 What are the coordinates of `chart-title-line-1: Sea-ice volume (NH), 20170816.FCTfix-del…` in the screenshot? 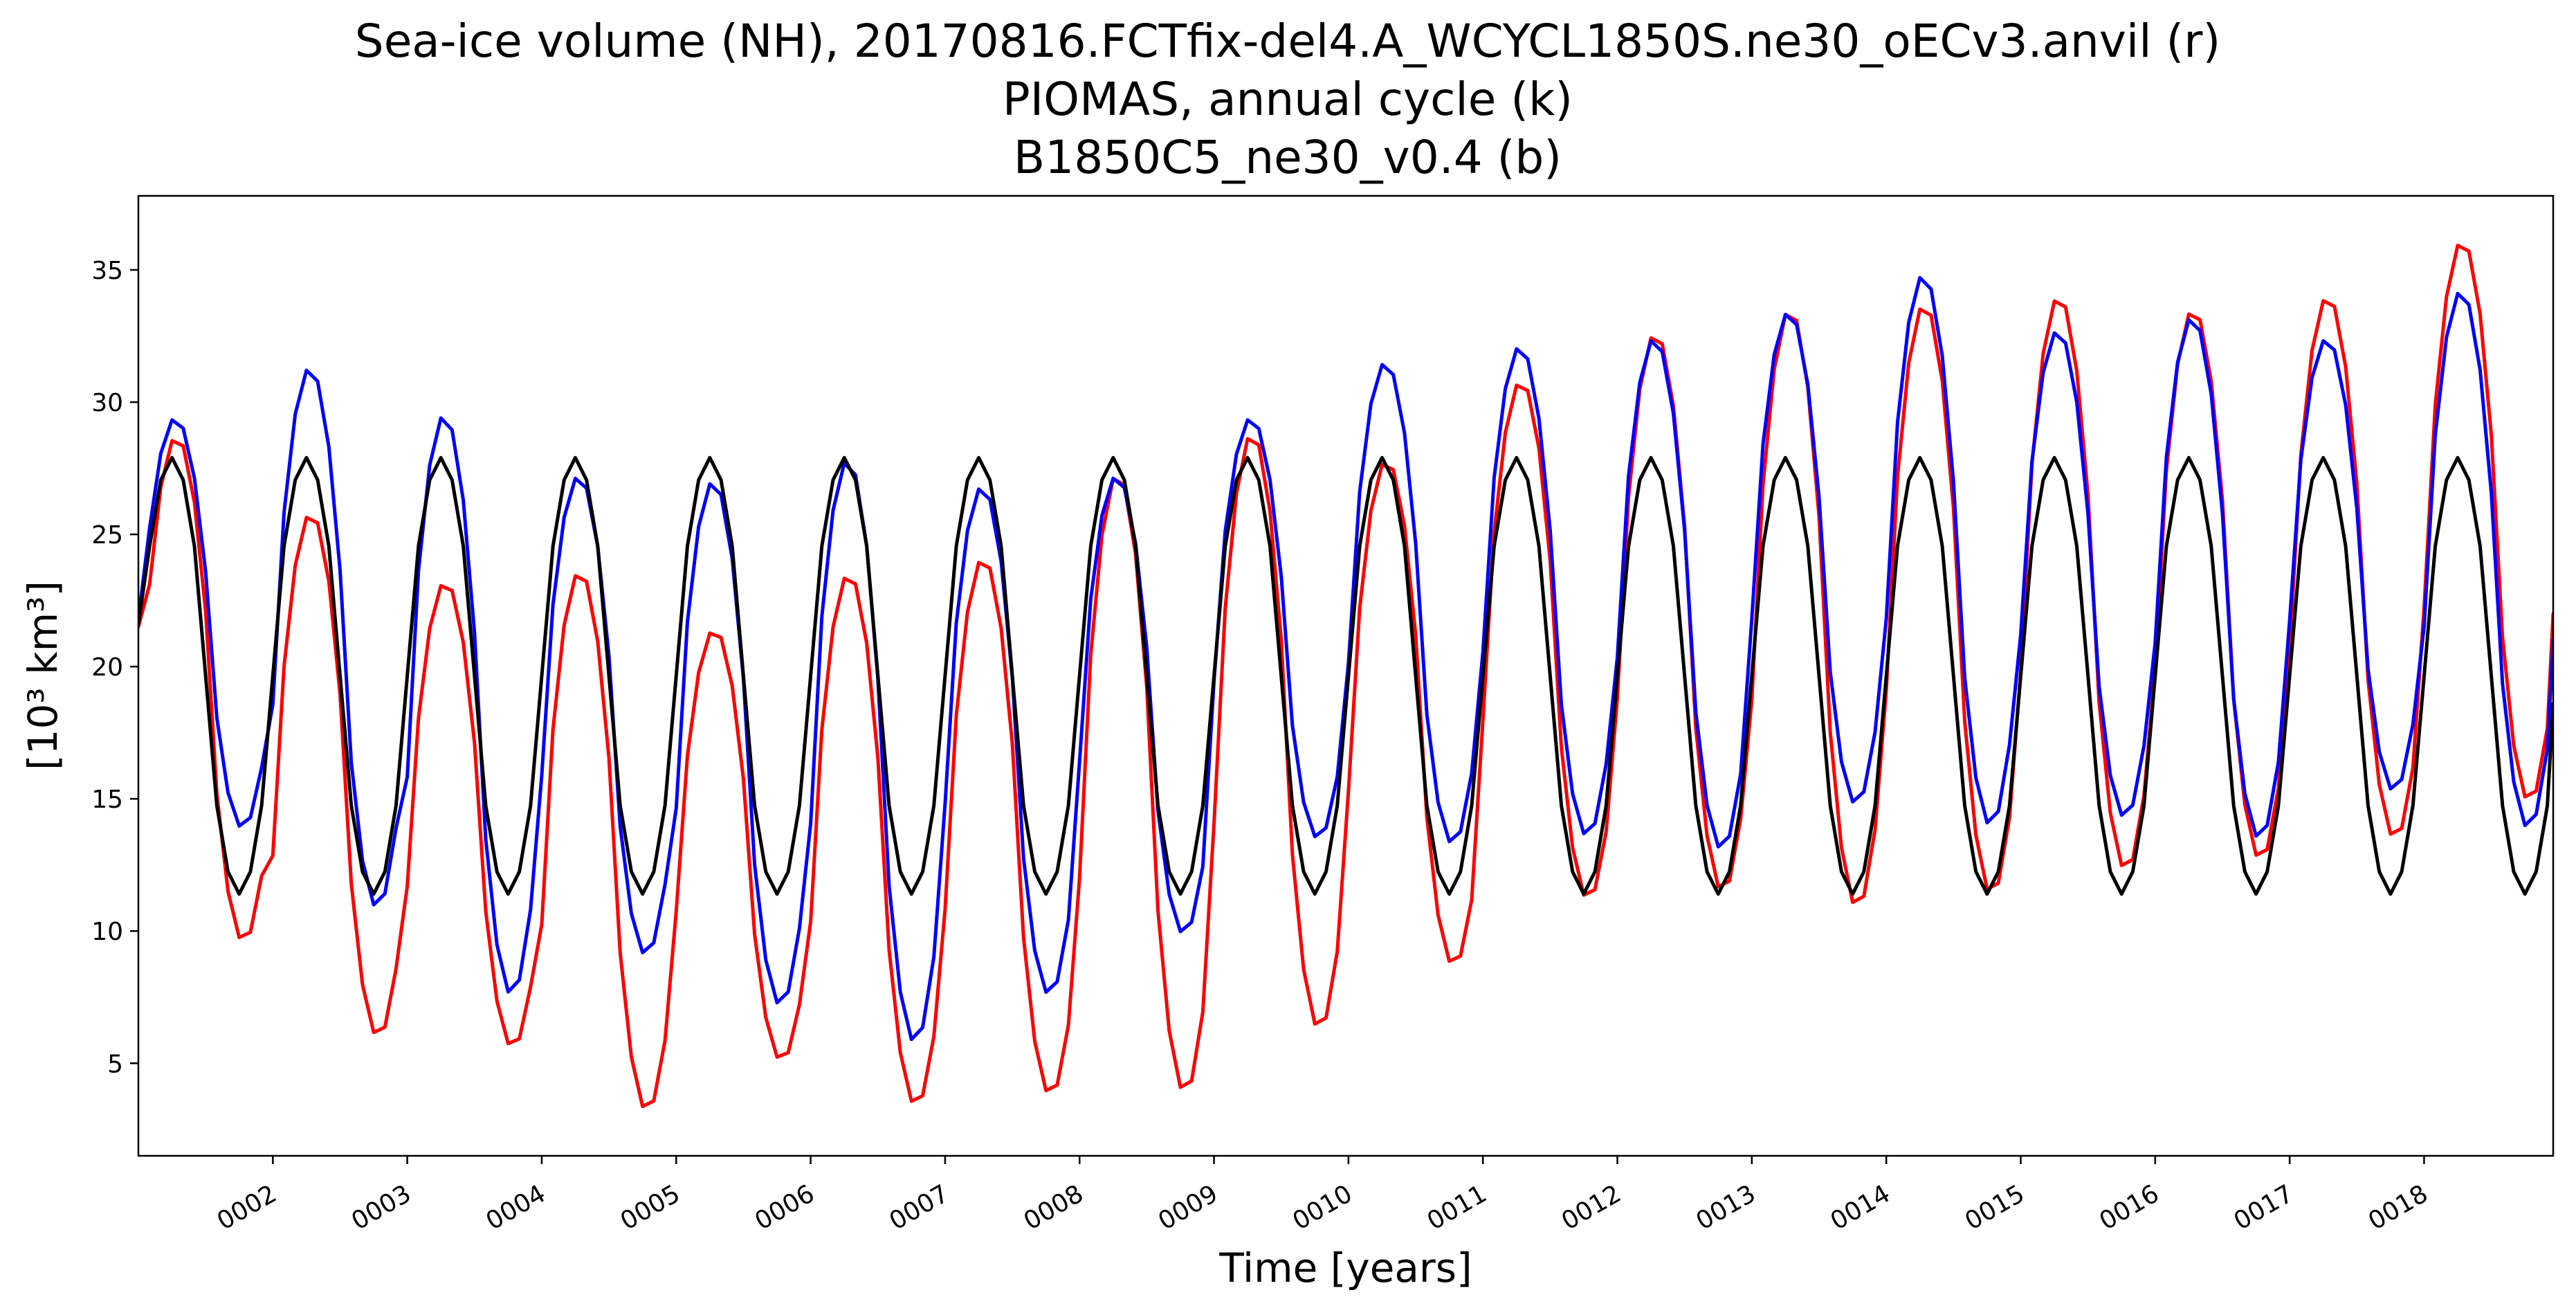 It's located at (1288, 41).